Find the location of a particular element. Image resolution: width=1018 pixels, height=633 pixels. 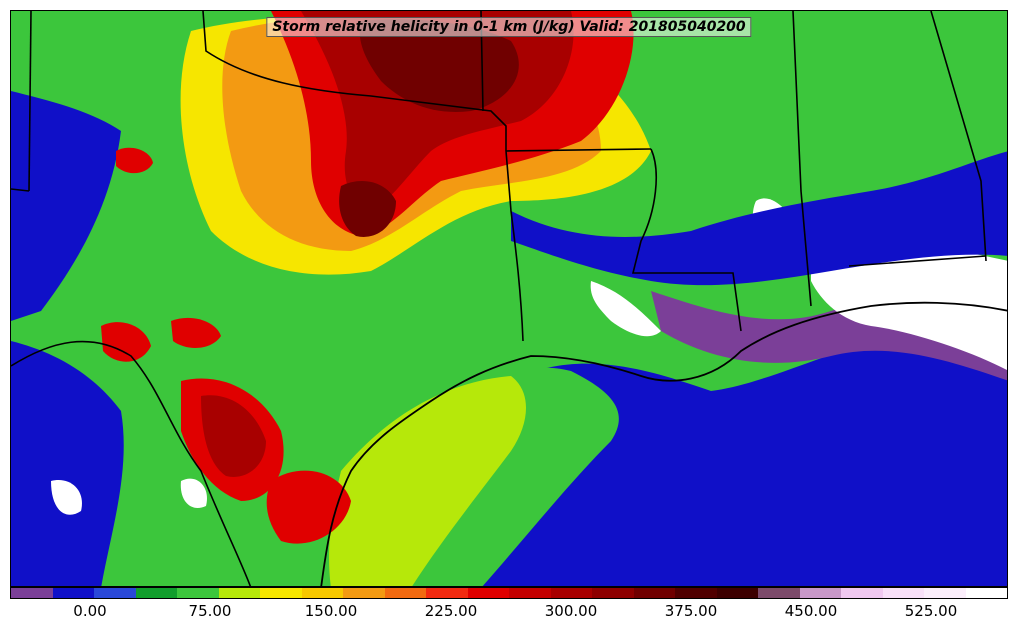

red-cluster-west is located at coordinates (126, 342).